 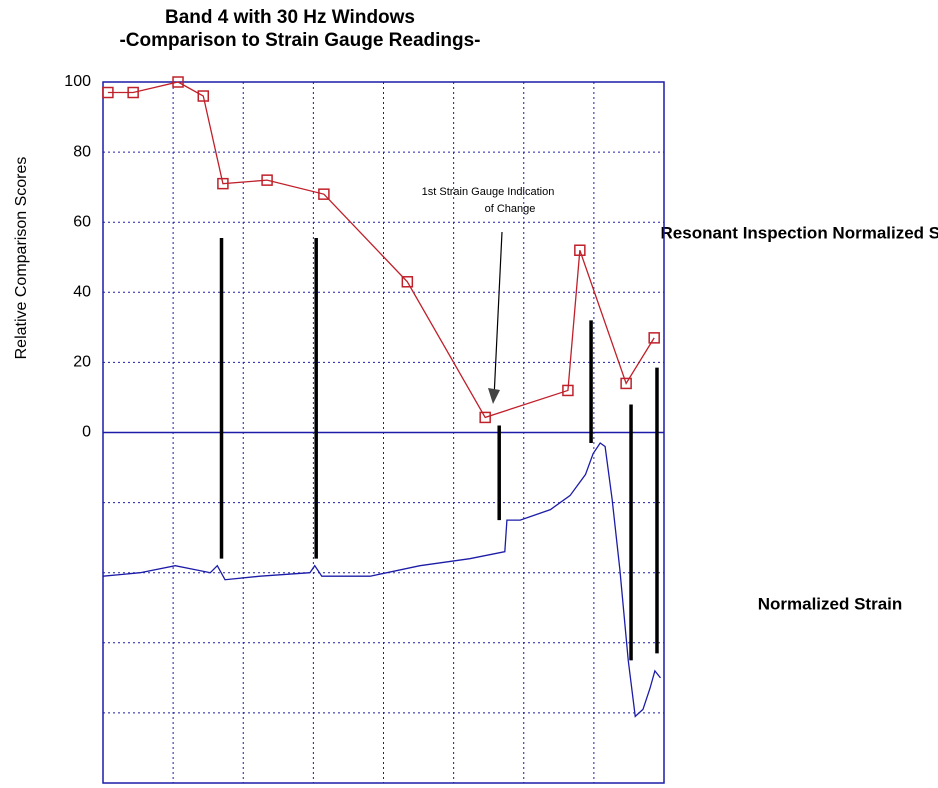 What do you see at coordinates (498, 315) in the screenshot?
I see `annotation-arrow` at bounding box center [498, 315].